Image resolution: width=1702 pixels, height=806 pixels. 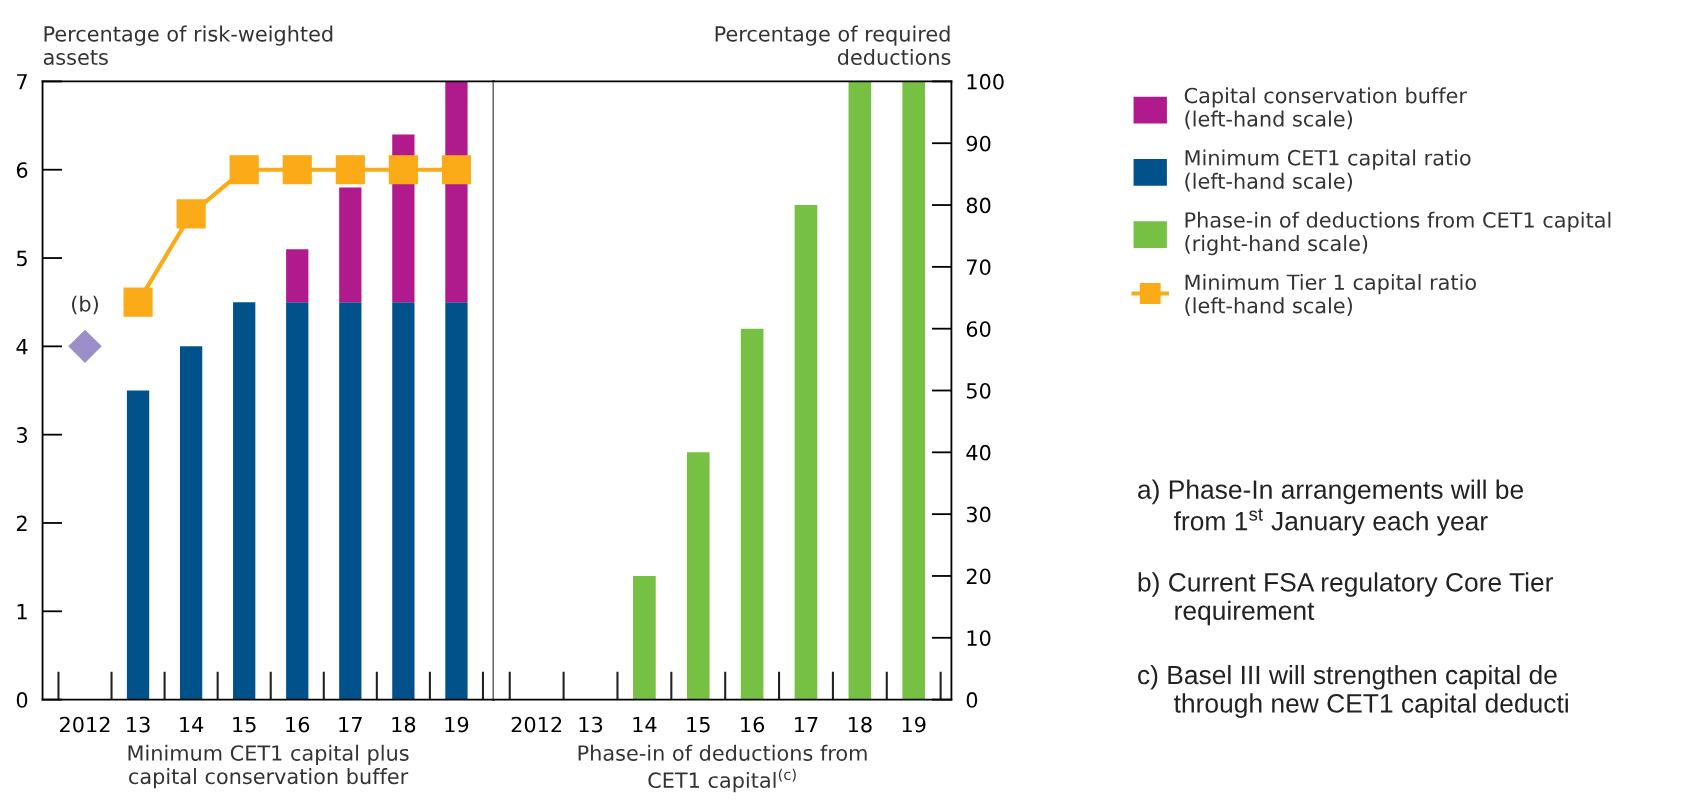 I want to click on y-tick-label: 20, so click(x=978, y=576).